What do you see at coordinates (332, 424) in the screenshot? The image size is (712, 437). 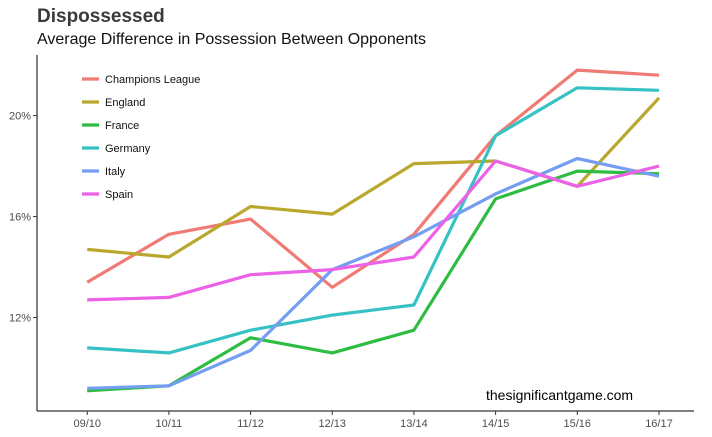 I see `x-tick-label: 12/13` at bounding box center [332, 424].